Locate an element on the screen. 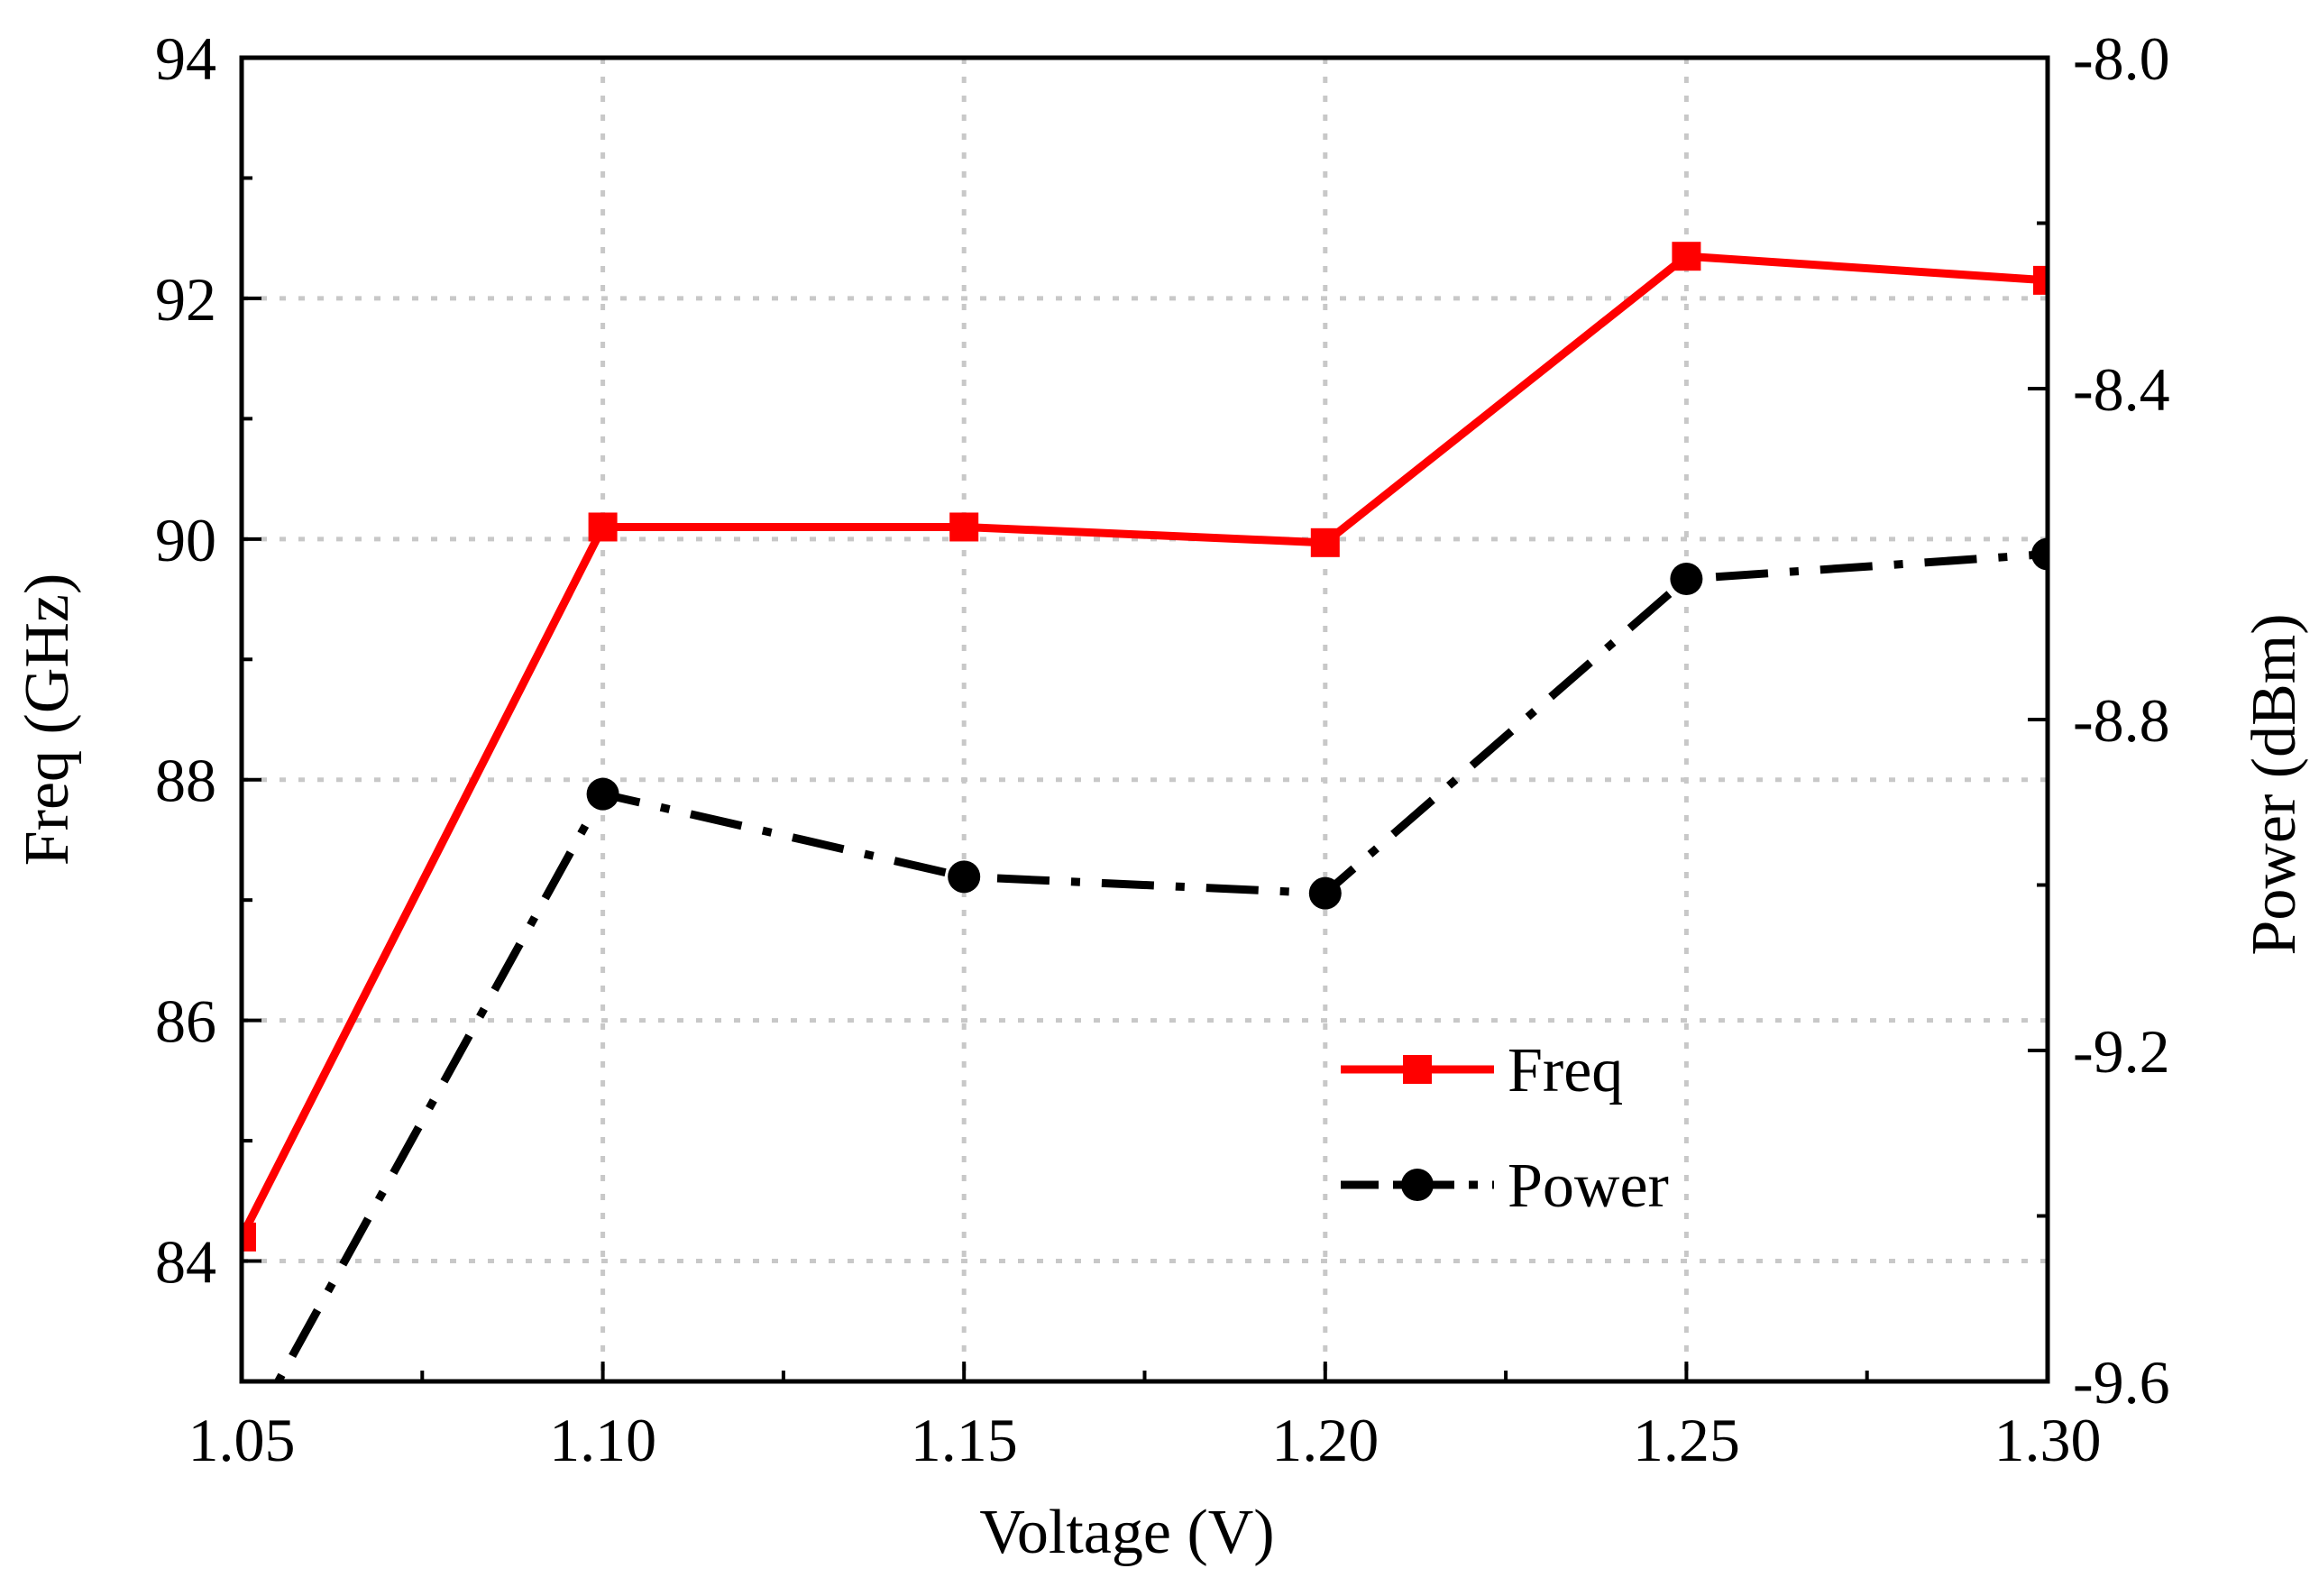 This screenshot has width=2319, height=1596. left-tick-label: 86 is located at coordinates (185, 1022).